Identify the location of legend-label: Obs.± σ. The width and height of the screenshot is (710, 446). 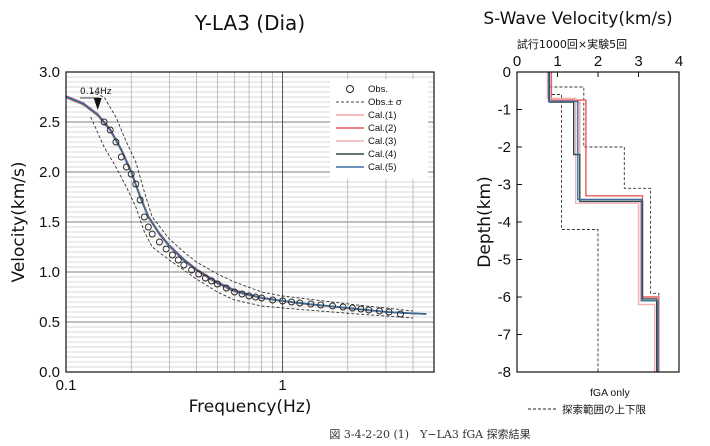
(385, 102).